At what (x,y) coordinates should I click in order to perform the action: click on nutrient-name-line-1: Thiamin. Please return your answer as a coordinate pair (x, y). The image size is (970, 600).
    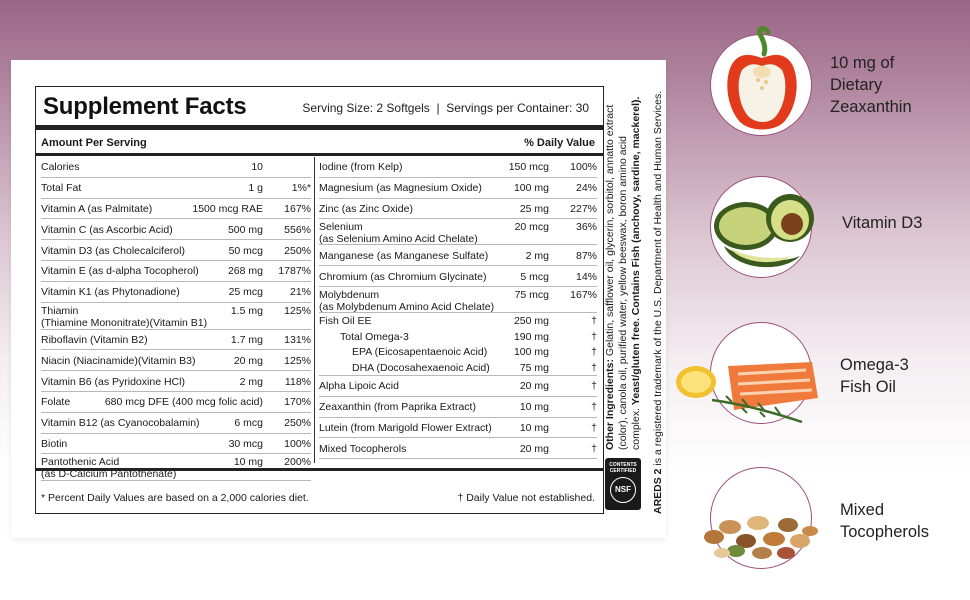
    Looking at the image, I should click on (60, 310).